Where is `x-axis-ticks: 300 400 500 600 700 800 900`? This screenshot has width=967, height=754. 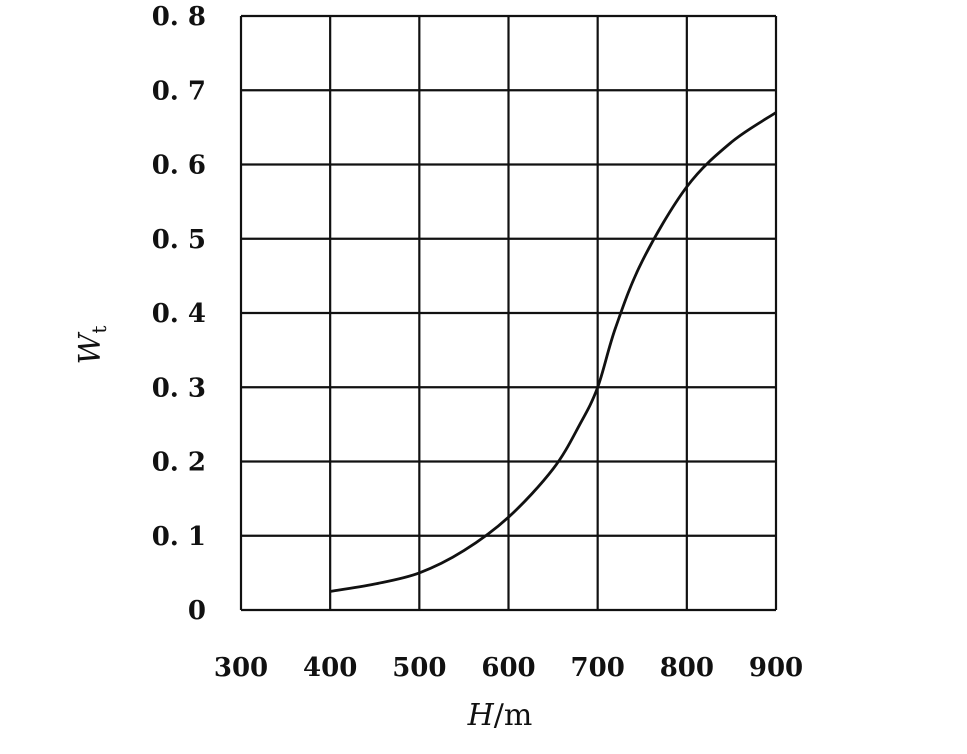 x-axis-ticks: 300 400 500 600 700 800 900 is located at coordinates (508, 668).